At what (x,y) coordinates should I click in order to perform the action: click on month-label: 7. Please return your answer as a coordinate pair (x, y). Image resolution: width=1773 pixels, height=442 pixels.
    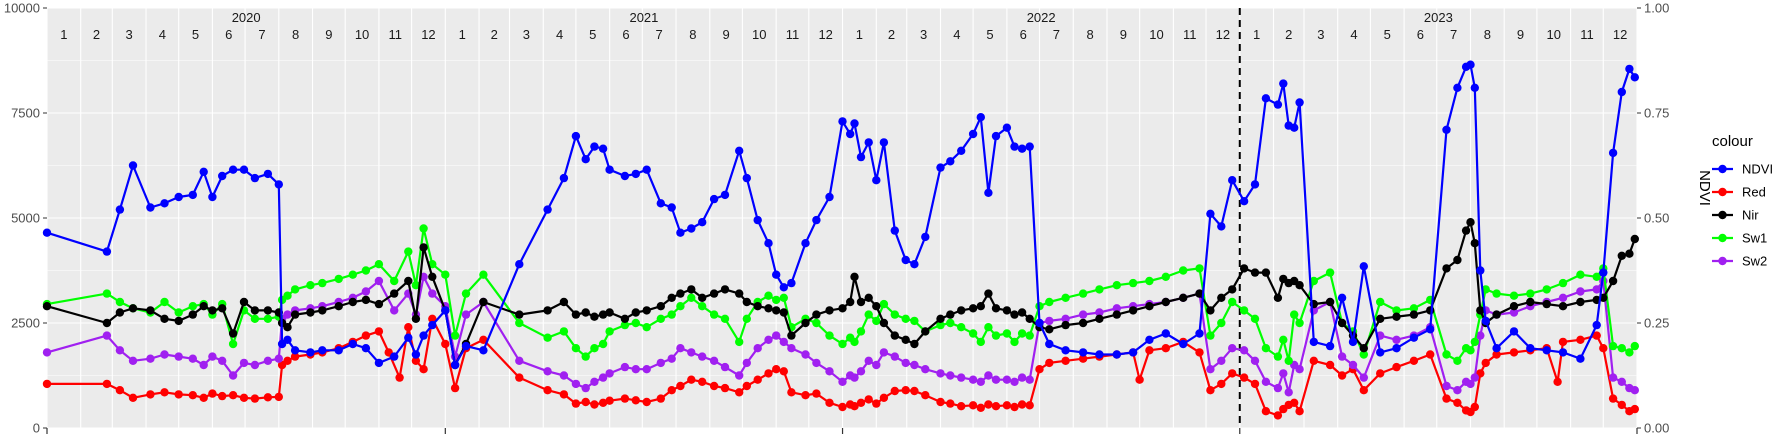
    Looking at the image, I should click on (261, 34).